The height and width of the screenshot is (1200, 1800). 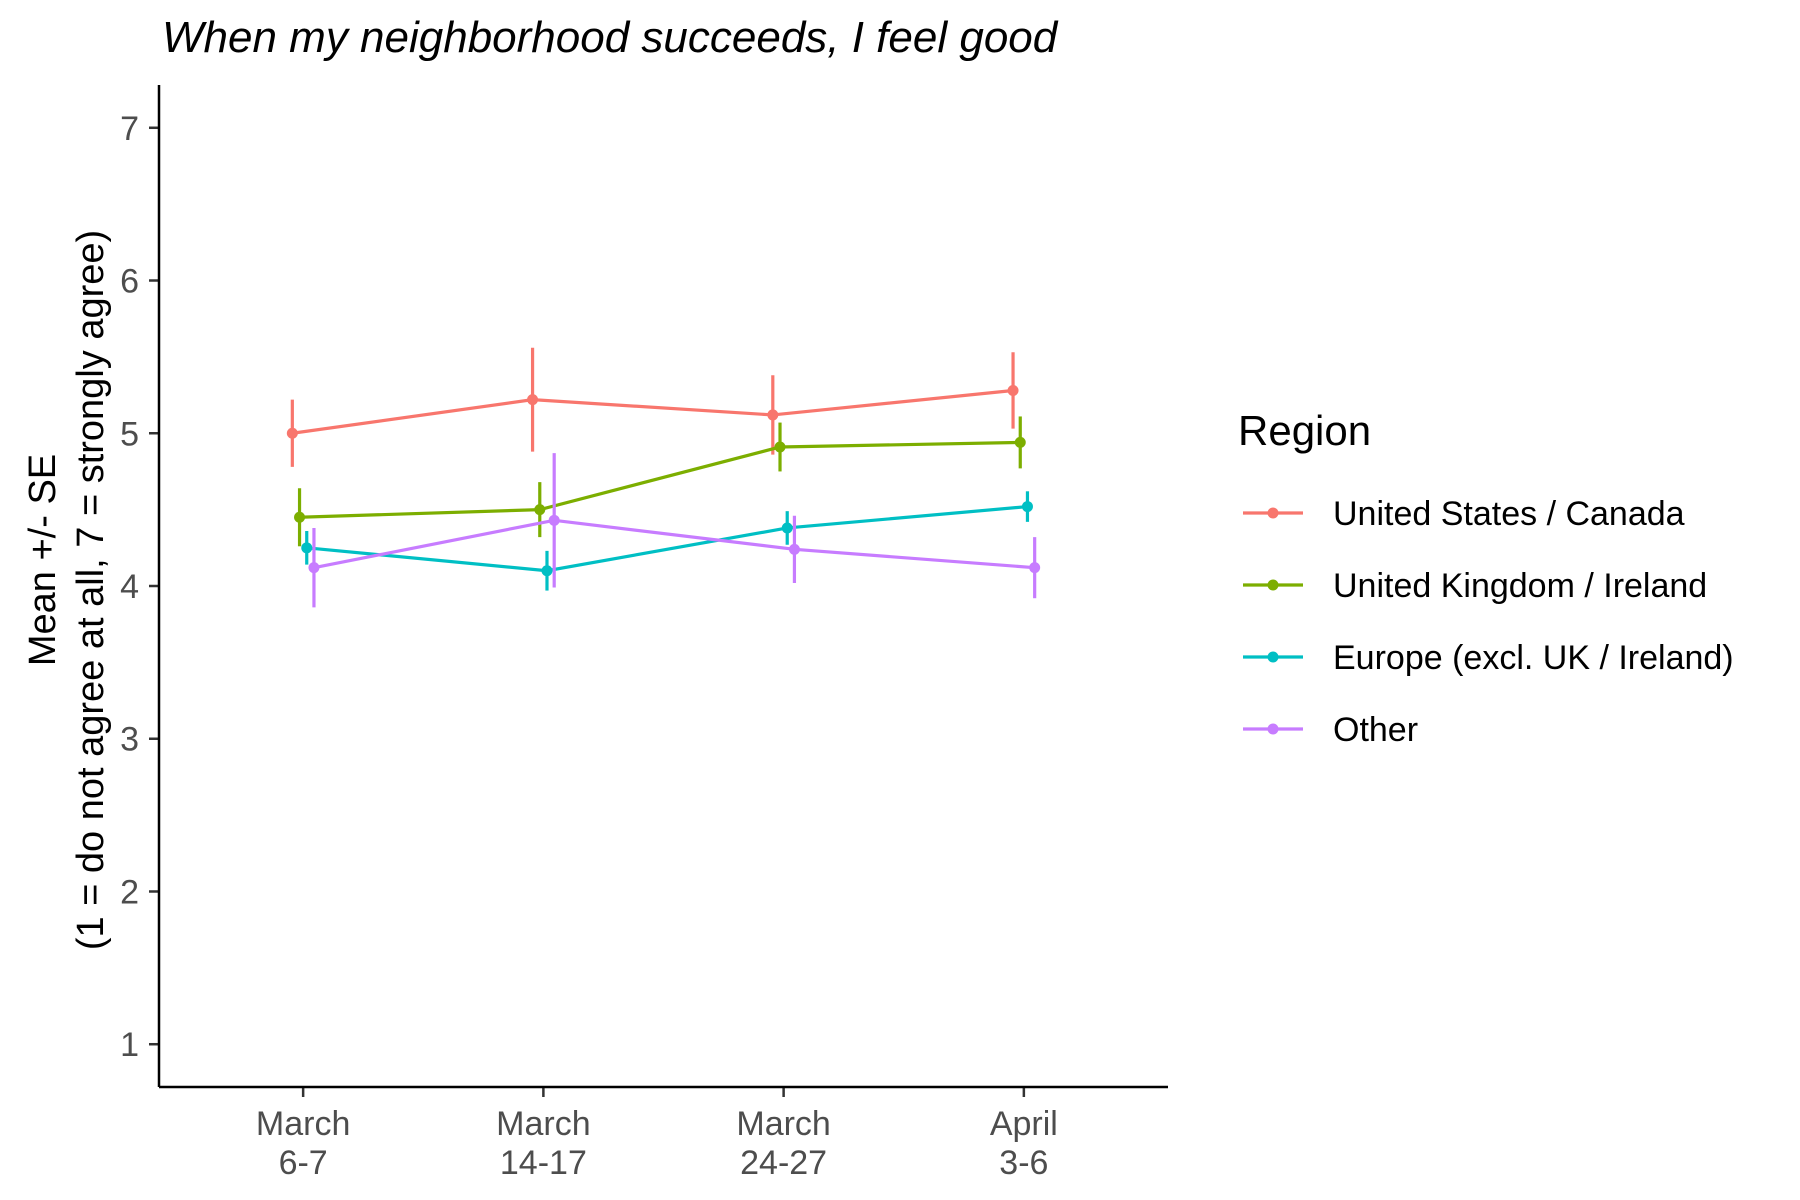 What do you see at coordinates (1024, 1124) in the screenshot?
I see `x-tick-label-line1: April` at bounding box center [1024, 1124].